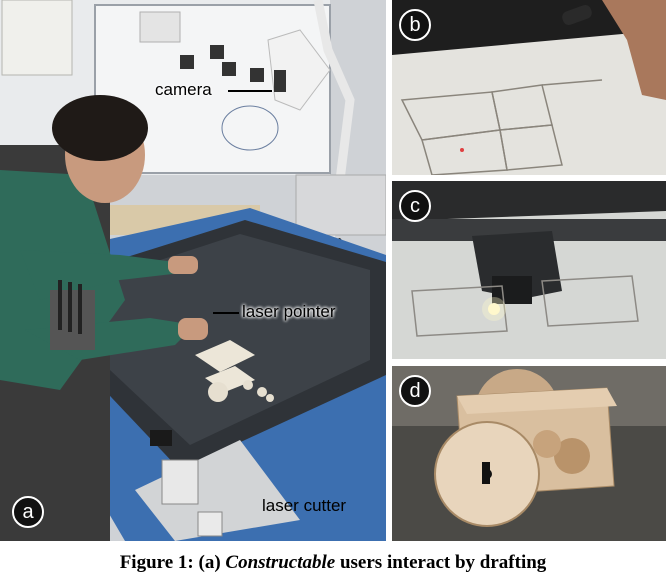 The height and width of the screenshot is (574, 666). I want to click on panel-b-photo: b, so click(529, 87).